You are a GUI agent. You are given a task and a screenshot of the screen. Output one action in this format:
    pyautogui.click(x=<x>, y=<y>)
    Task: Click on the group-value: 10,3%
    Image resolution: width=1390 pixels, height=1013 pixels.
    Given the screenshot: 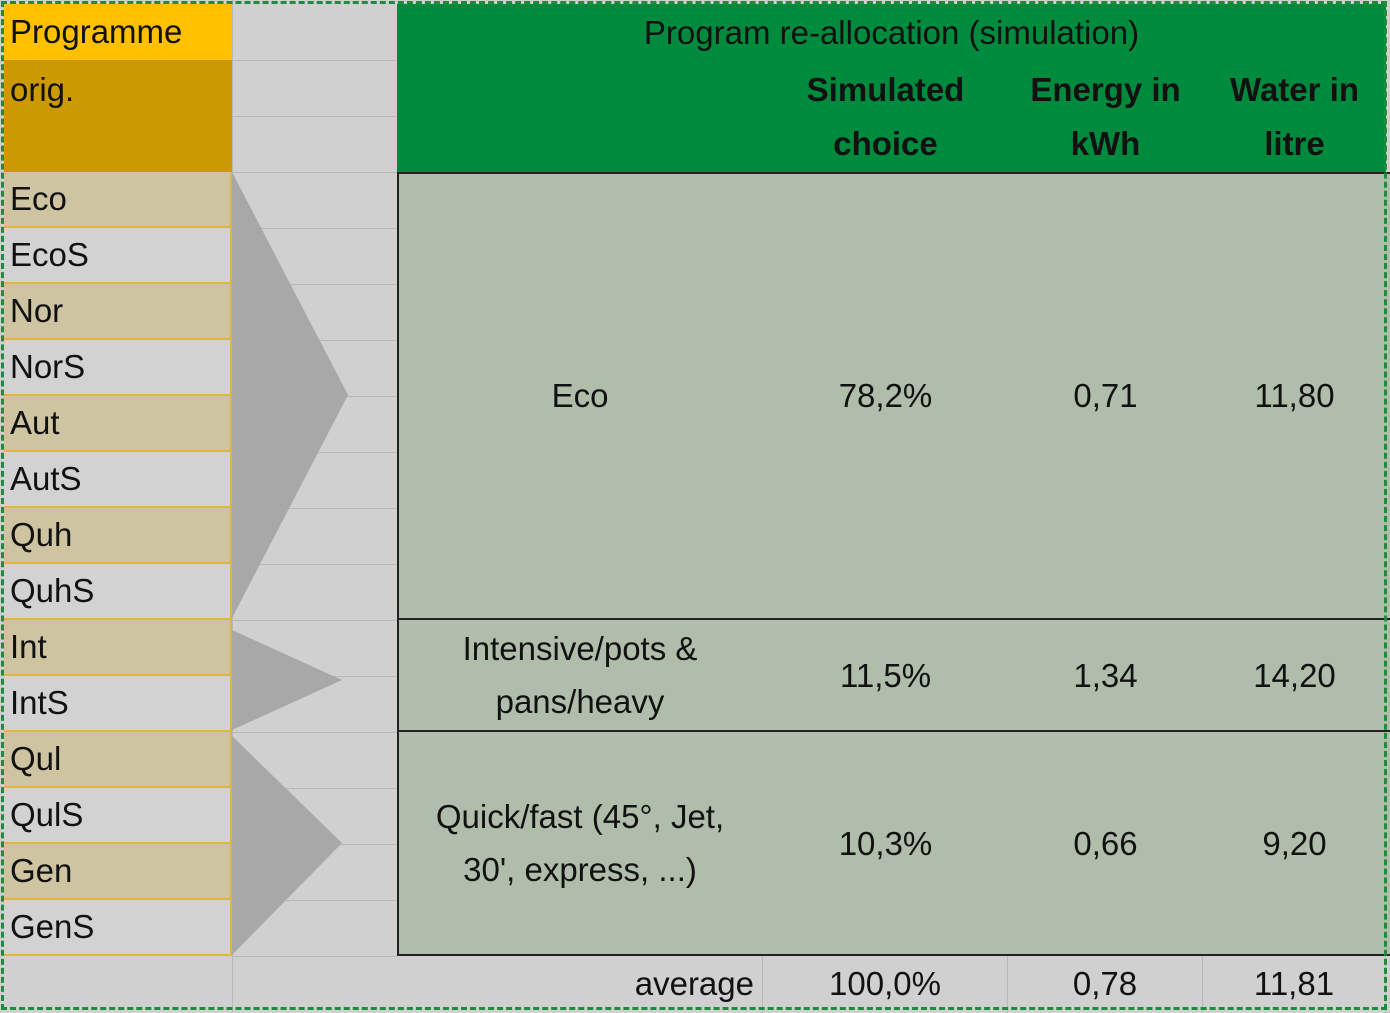 What is the action you would take?
    pyautogui.click(x=885, y=843)
    